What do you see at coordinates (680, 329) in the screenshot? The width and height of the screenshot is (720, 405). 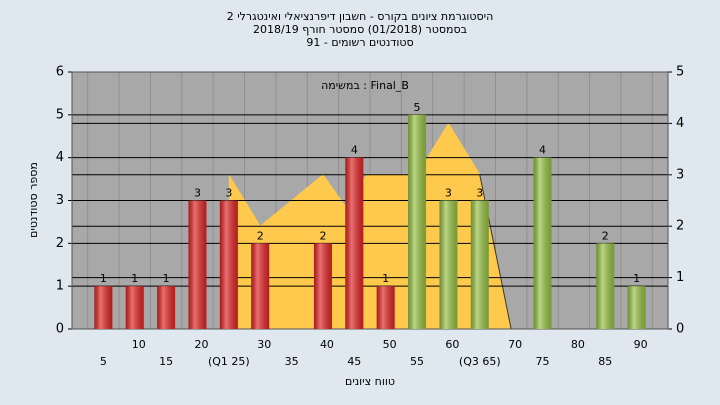 I see `y2-tick-label: 0` at bounding box center [680, 329].